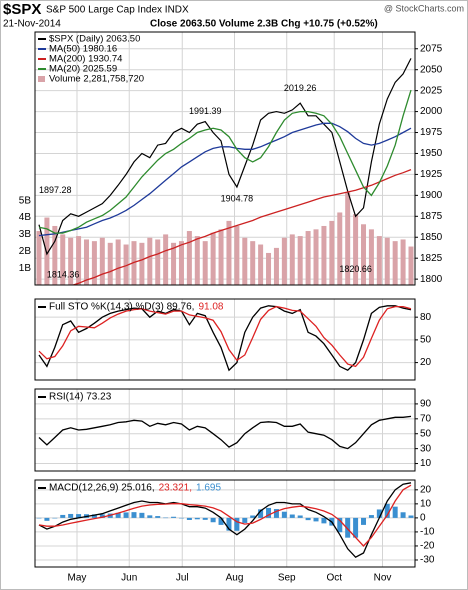 The image size is (468, 590). Describe the element at coordinates (25, 268) in the screenshot. I see `y2-tick-label: 1B` at that location.